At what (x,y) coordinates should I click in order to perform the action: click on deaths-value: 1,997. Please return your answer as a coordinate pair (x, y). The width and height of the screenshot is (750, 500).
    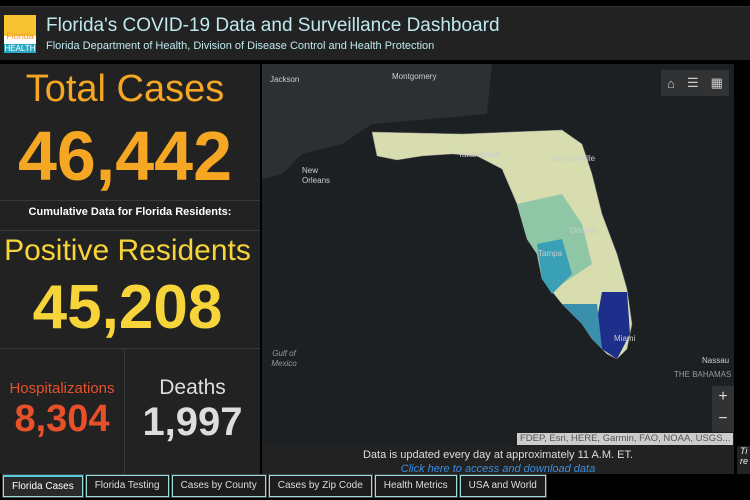
    Looking at the image, I should click on (192, 422).